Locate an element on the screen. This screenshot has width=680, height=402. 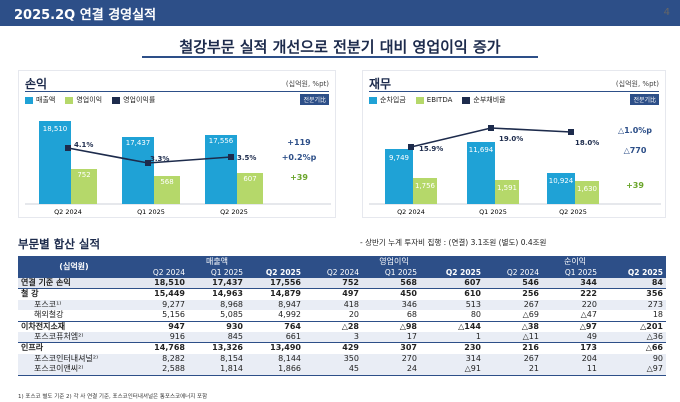
legend-revenue: 매출액 is located at coordinates (40, 100).